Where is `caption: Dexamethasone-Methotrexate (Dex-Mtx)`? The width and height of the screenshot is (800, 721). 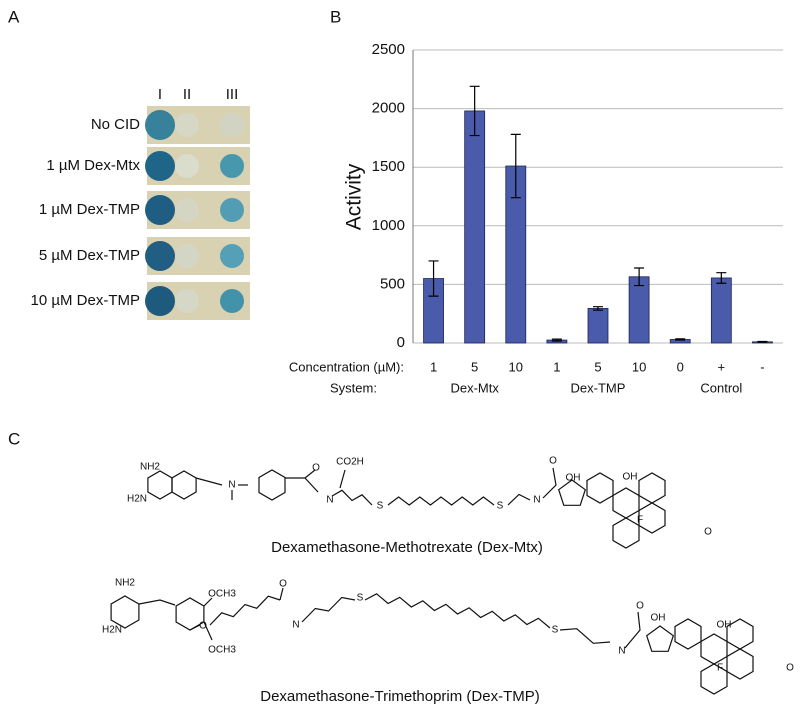 caption: Dexamethasone-Methotrexate (Dex-Mtx) is located at coordinates (407, 547).